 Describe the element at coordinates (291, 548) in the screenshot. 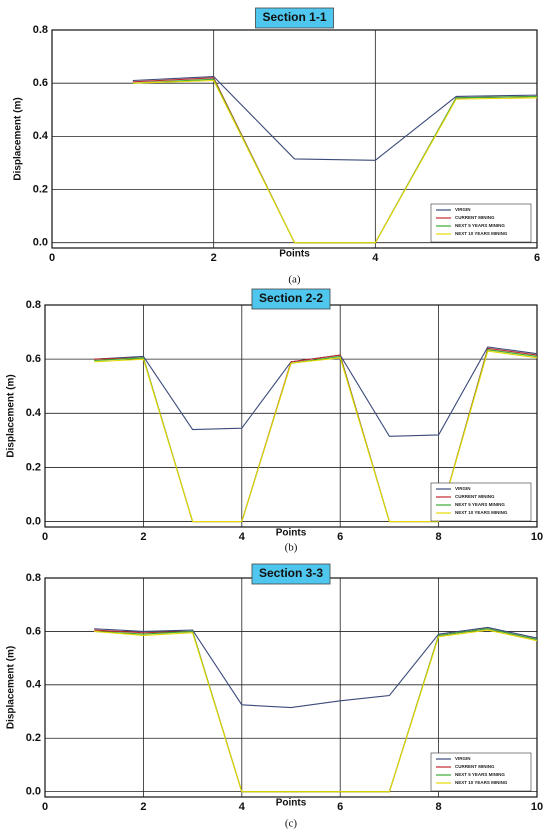

I see `caption: (b)` at that location.